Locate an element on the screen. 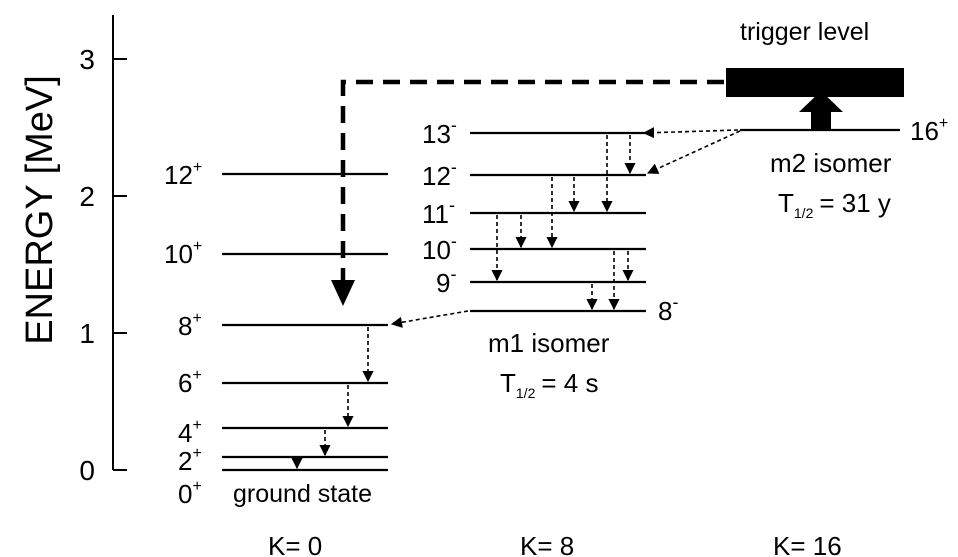 This screenshot has width=958, height=557. m2-isomer-label: m2 isomer is located at coordinates (831, 163).